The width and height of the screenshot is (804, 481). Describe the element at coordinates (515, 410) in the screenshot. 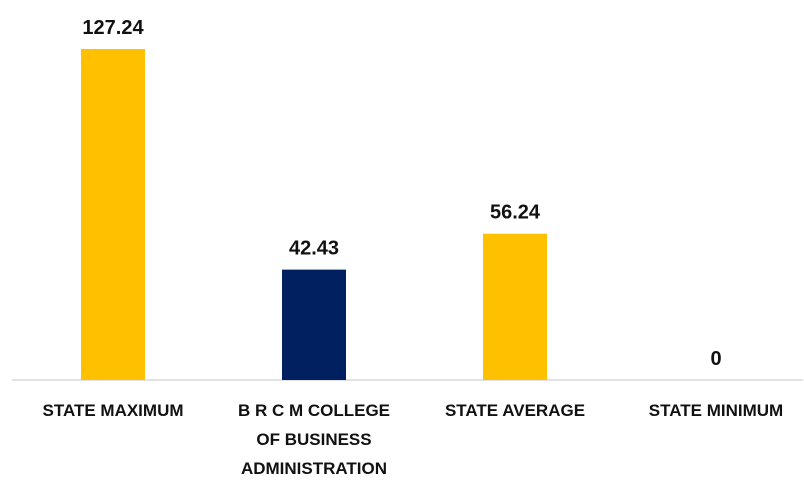

I see `category-label-3-line-1: STATE AVERAGE` at that location.